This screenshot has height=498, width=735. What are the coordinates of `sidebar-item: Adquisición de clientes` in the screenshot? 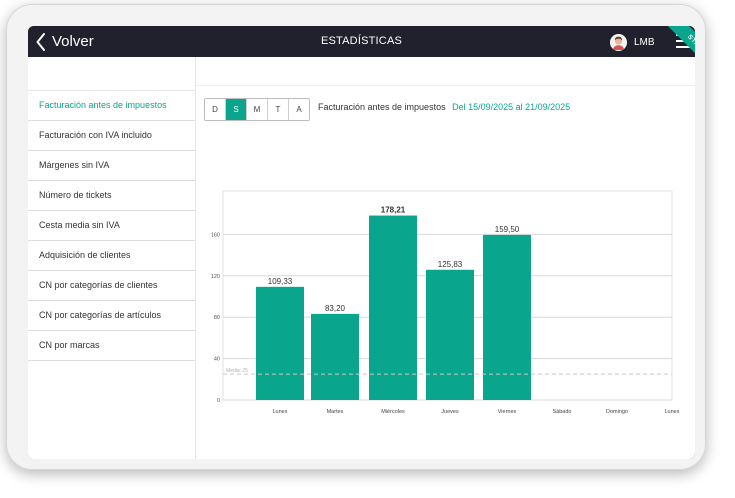 It's located at (111, 256).